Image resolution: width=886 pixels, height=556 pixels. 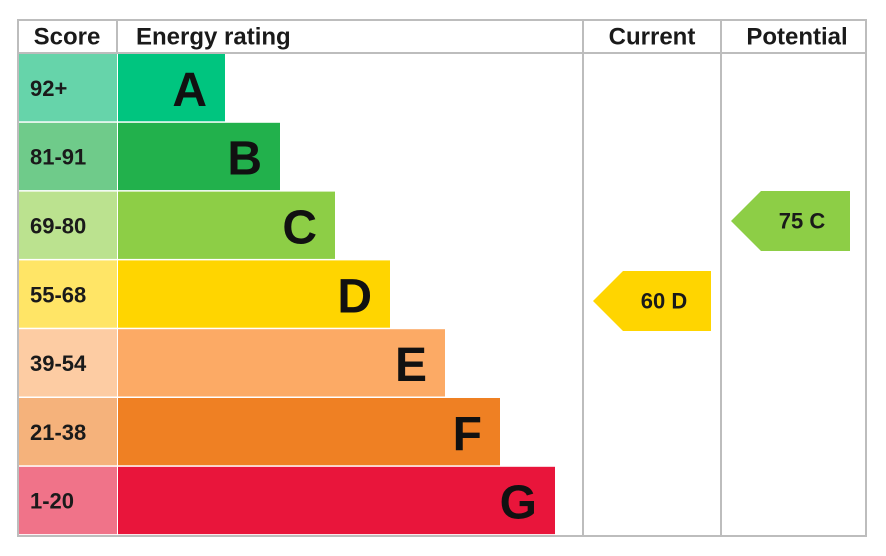 What do you see at coordinates (189, 90) in the screenshot?
I see `rating-letter: A` at bounding box center [189, 90].